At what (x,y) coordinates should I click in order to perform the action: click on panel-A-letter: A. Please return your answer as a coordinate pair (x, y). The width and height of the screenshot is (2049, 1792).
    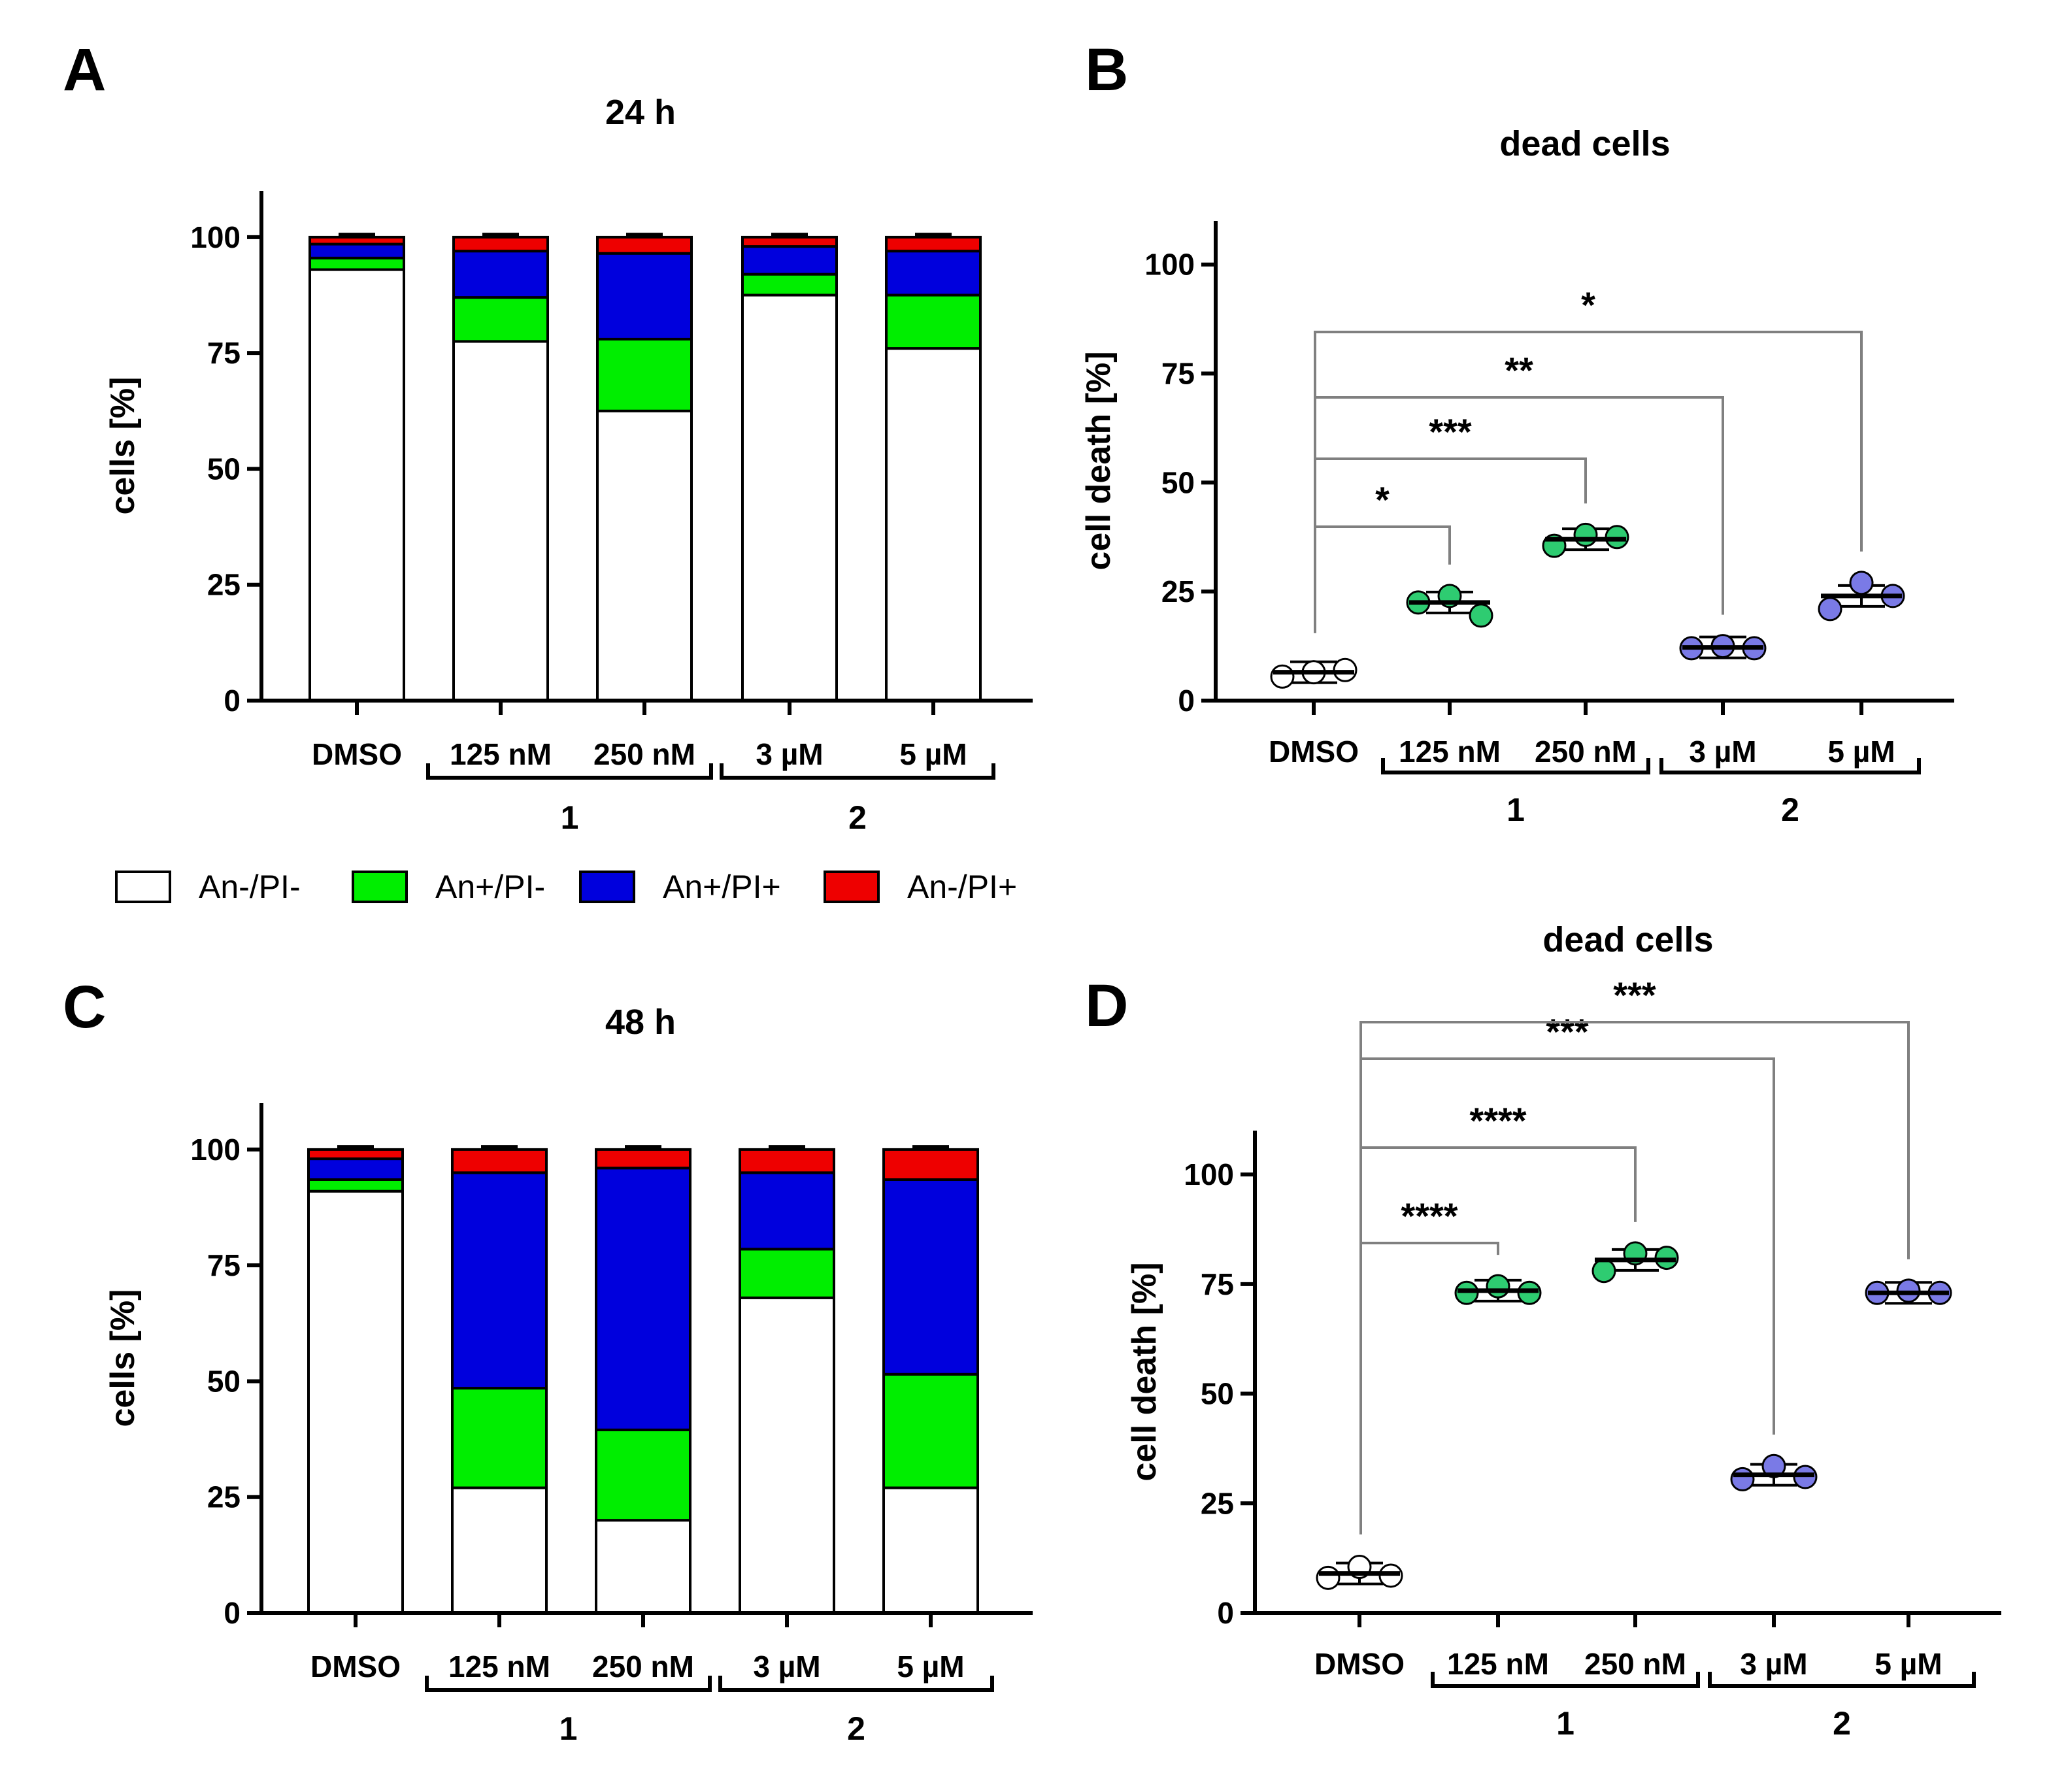
    Looking at the image, I should click on (85, 70).